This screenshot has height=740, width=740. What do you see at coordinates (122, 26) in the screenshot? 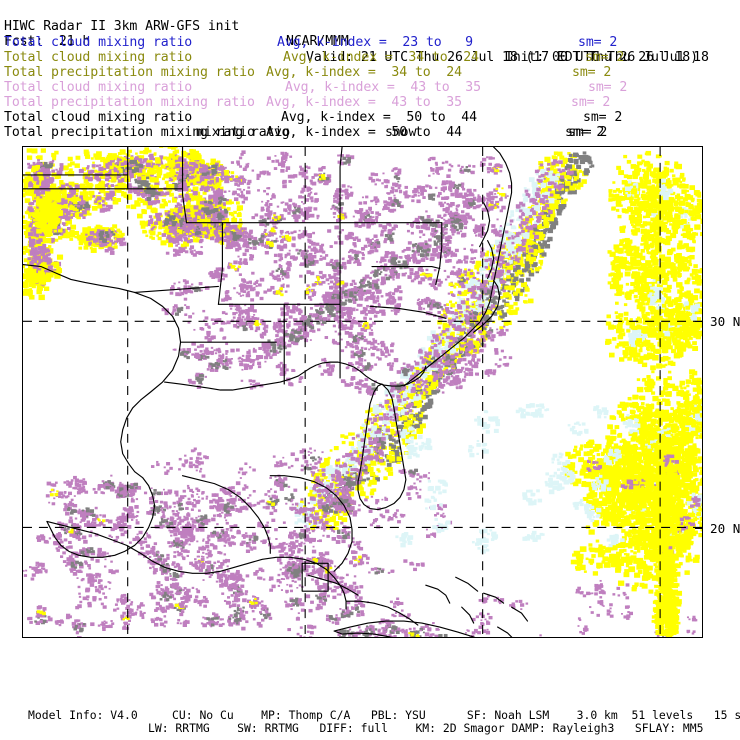
I see `model-title: HIWC Radar II 3km ARW-GFS init` at bounding box center [122, 26].